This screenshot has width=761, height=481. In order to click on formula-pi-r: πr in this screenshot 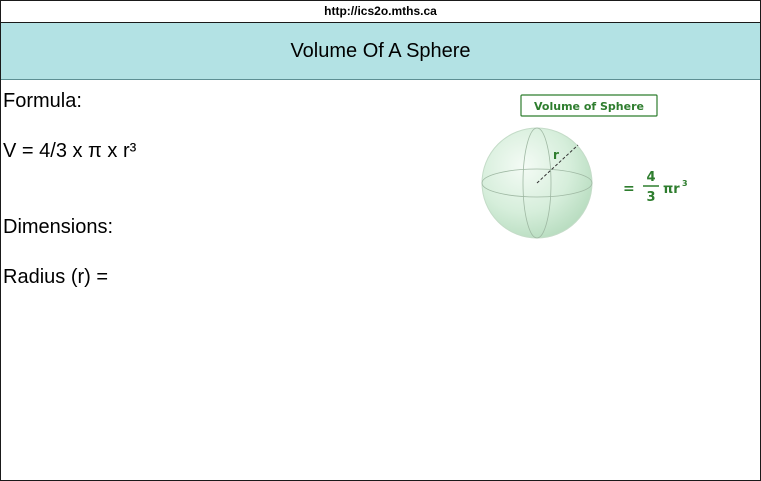, I will do `click(671, 189)`.